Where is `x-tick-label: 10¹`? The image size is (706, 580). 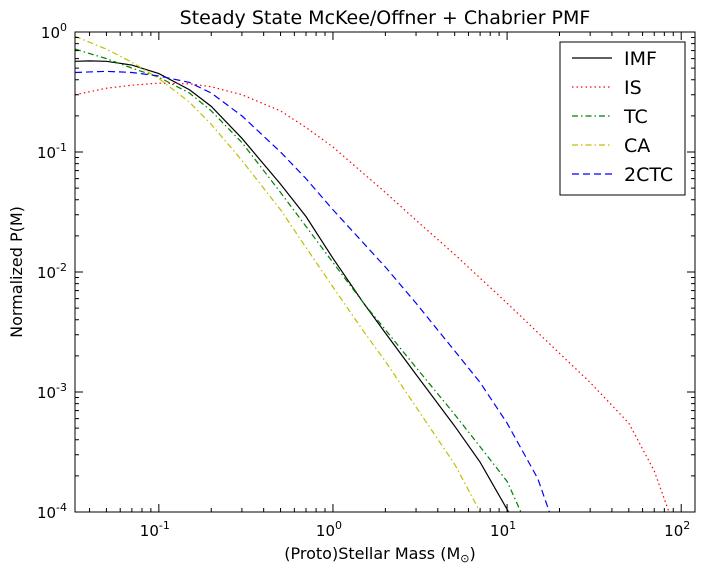 x-tick-label: 10¹ is located at coordinates (503, 529).